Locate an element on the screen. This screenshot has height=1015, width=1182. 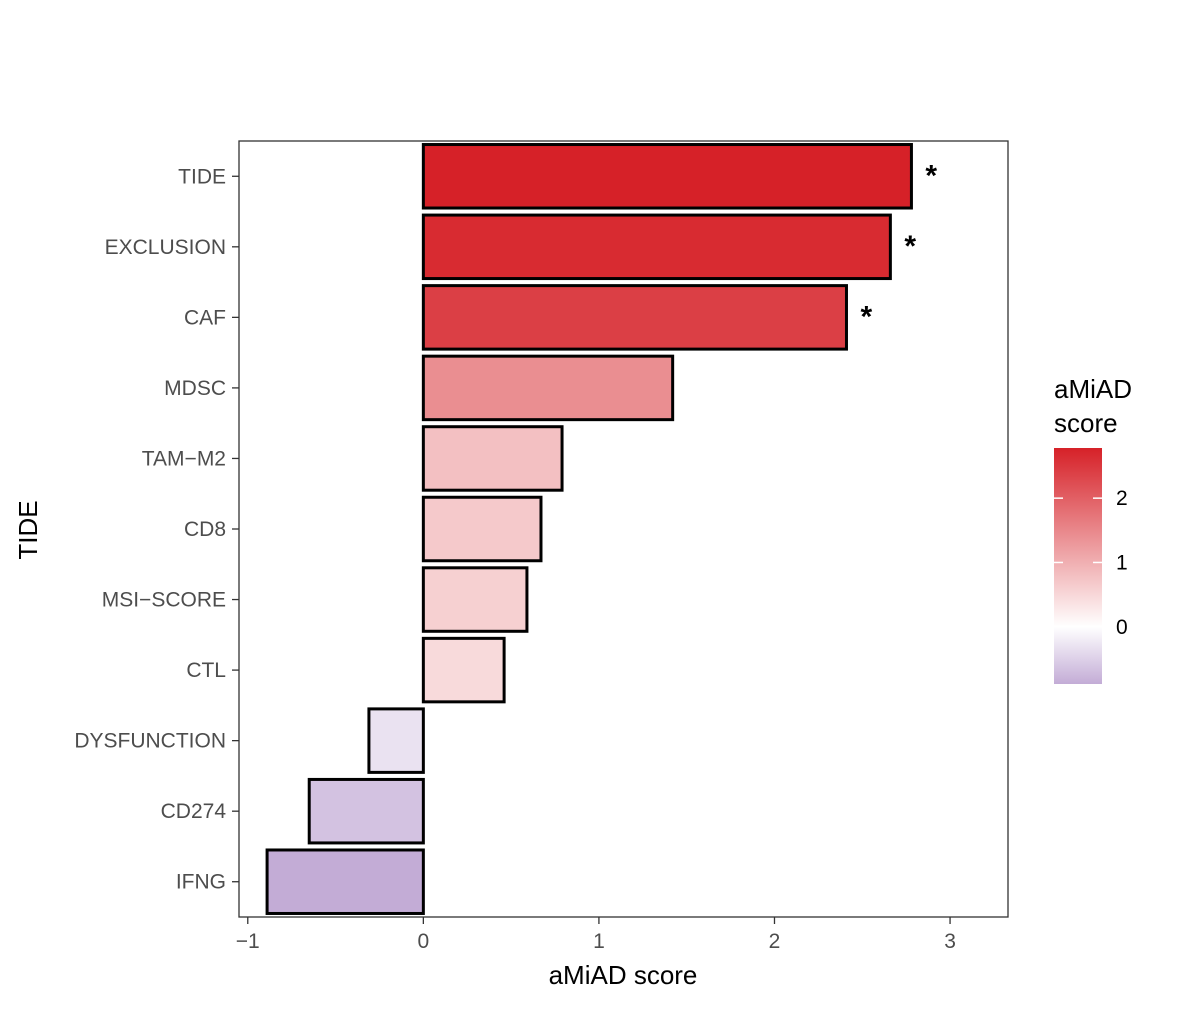
y-tick-label: DYSFUNCTION is located at coordinates (150, 741).